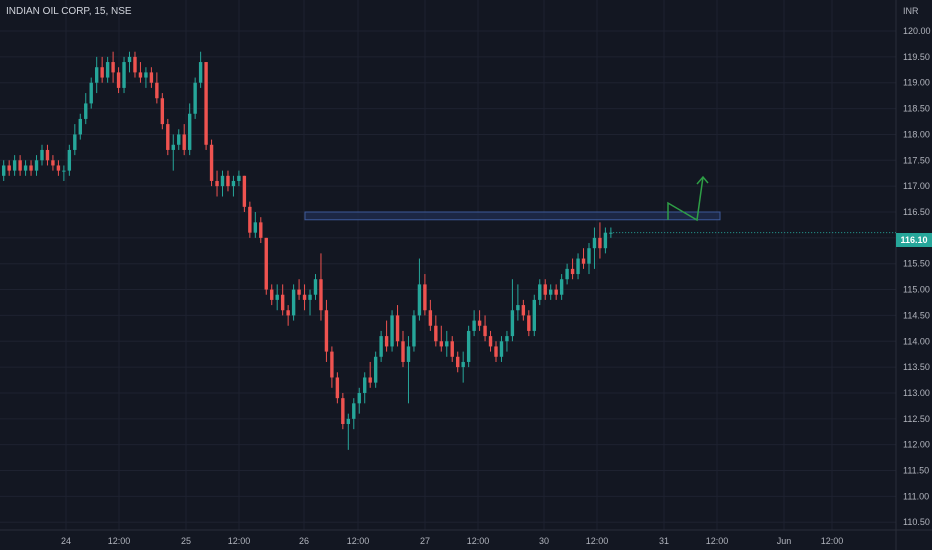 The height and width of the screenshot is (550, 932). What do you see at coordinates (916, 57) in the screenshot?
I see `y-tick-label: 119.50` at bounding box center [916, 57].